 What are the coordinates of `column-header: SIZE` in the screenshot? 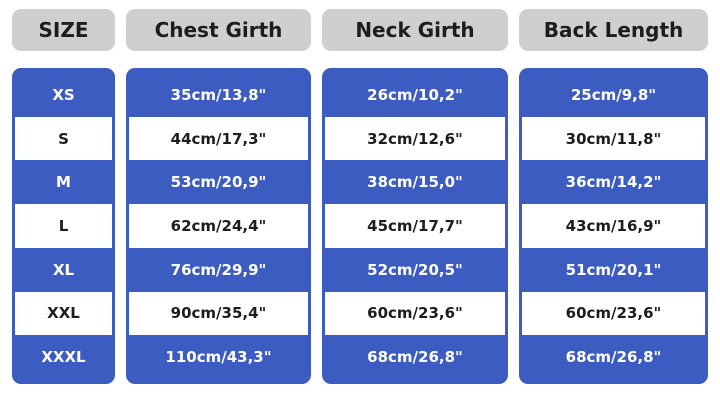 It's located at (63, 30).